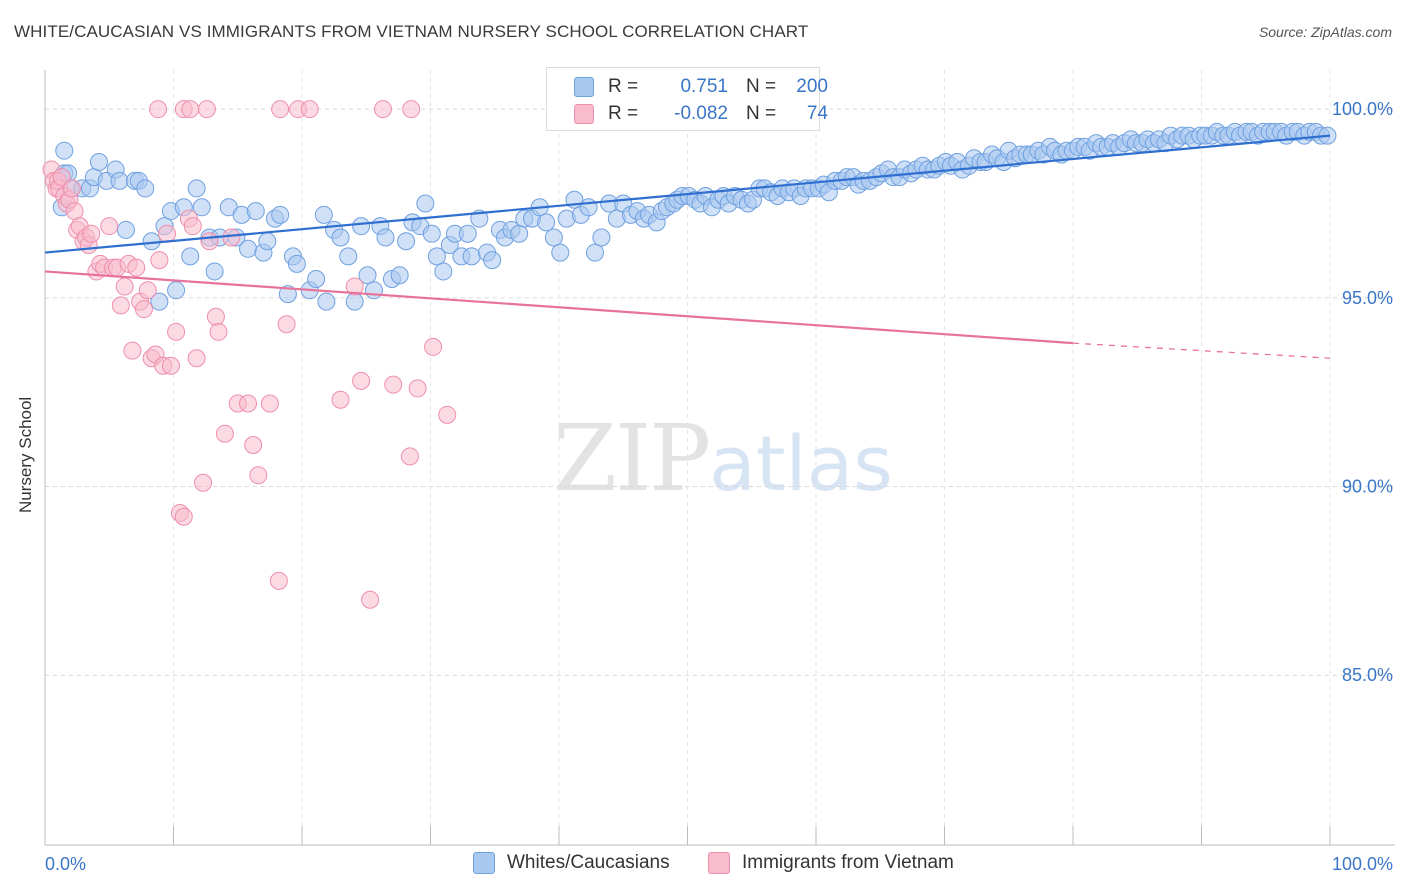 This screenshot has height=892, width=1406. Describe the element at coordinates (801, 463) in the screenshot. I see `watermark-atlas: atlas` at that location.